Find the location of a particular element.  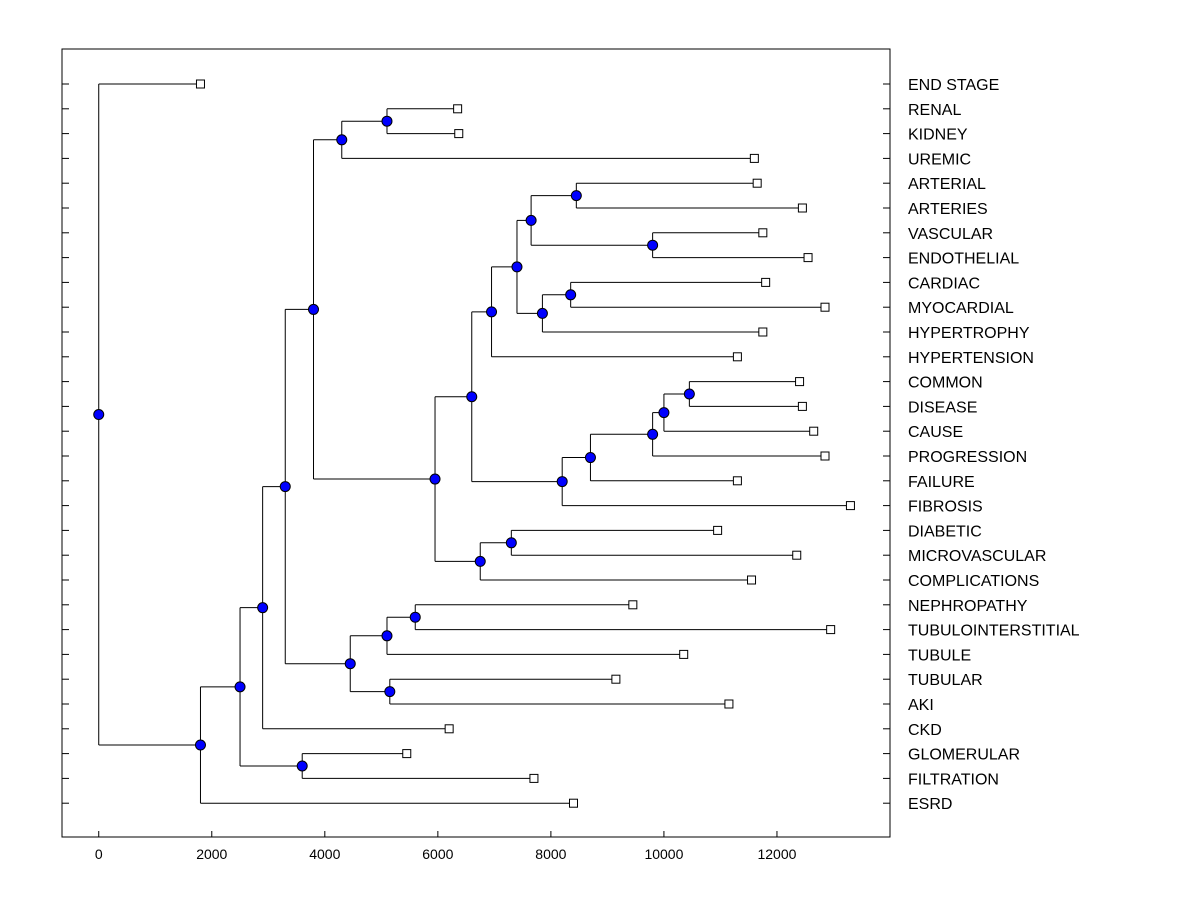

leaf-label: ARTERIAL is located at coordinates (947, 184).